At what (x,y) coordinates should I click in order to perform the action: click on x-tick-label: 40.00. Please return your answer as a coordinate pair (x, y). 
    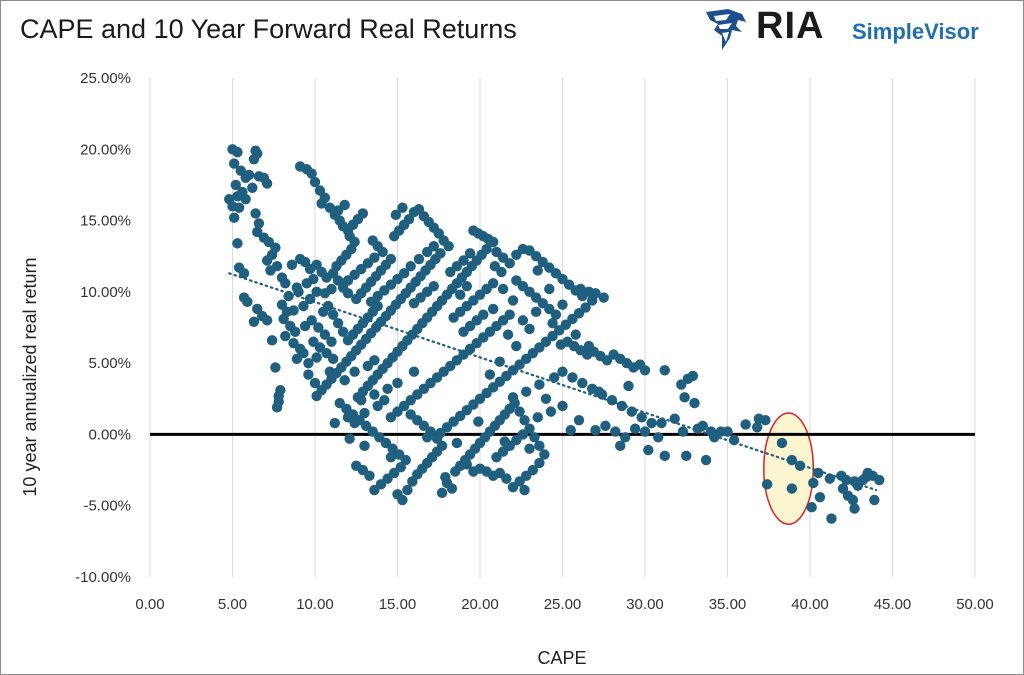
    Looking at the image, I should click on (810, 604).